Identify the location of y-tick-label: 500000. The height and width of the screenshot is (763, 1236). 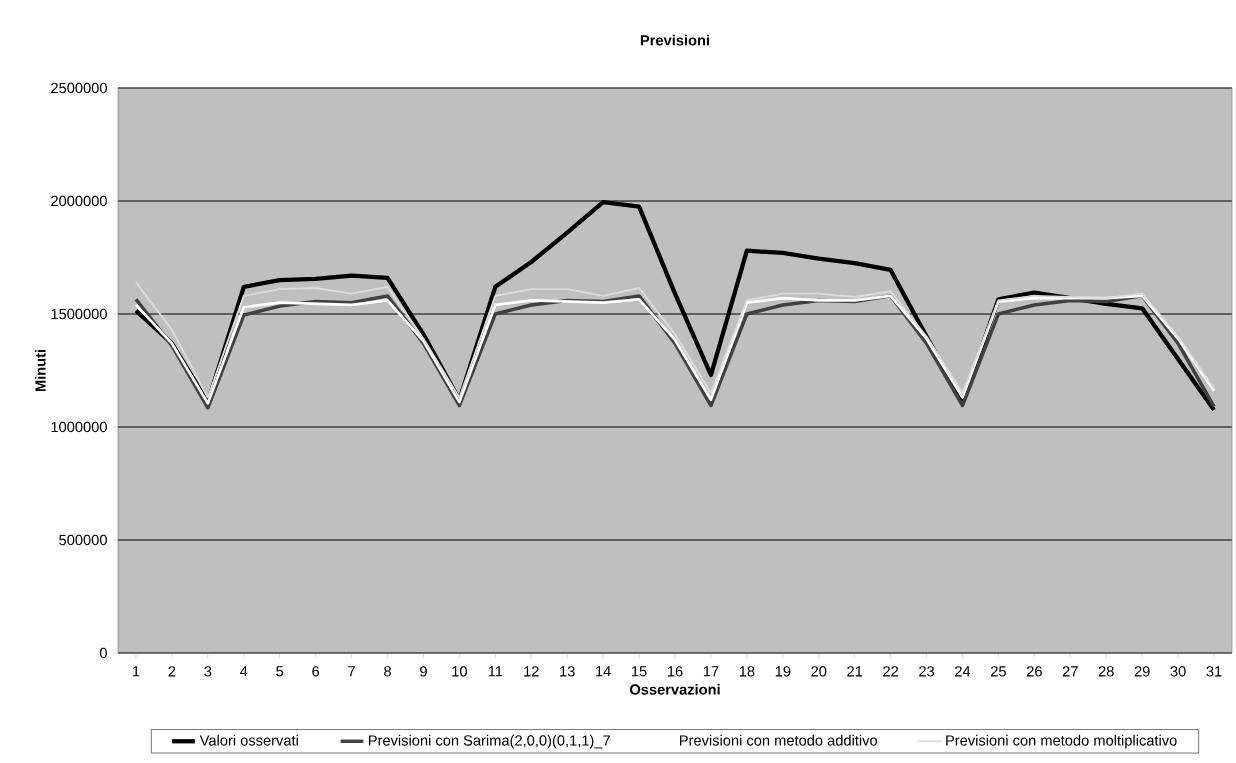
(83, 540).